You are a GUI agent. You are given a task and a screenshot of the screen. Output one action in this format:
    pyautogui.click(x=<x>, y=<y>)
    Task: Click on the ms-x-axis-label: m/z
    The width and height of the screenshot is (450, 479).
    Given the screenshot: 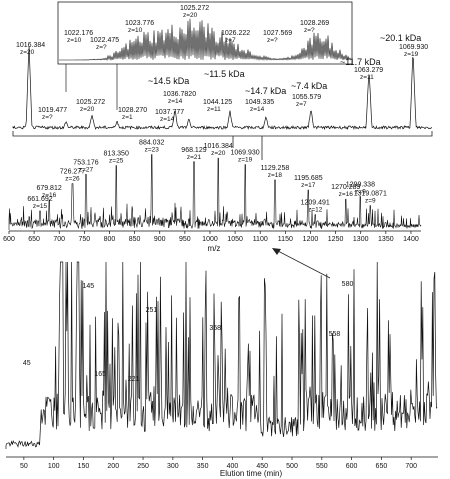 What is the action you would take?
    pyautogui.click(x=214, y=248)
    